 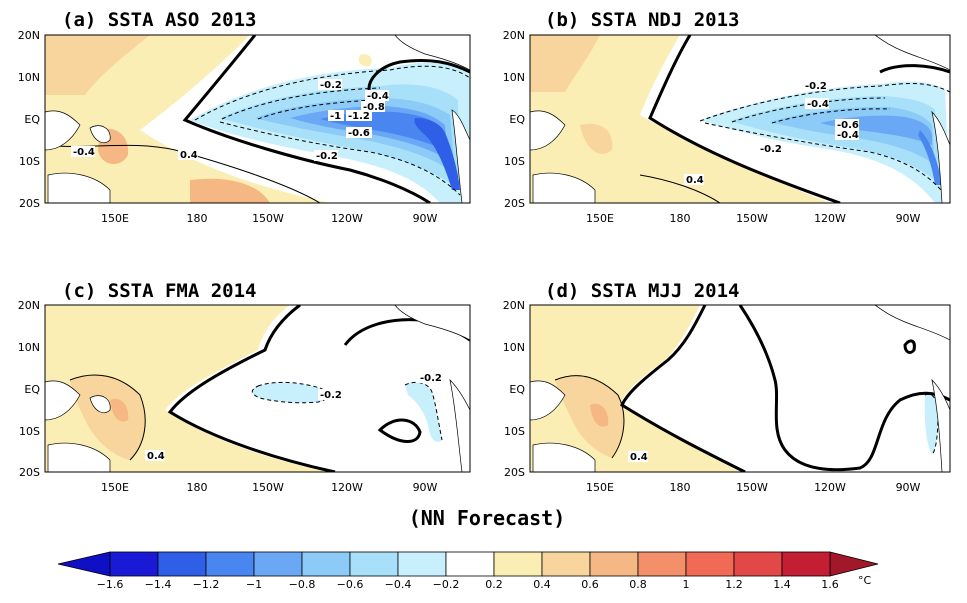 I want to click on panel-d-map, so click(x=740, y=388).